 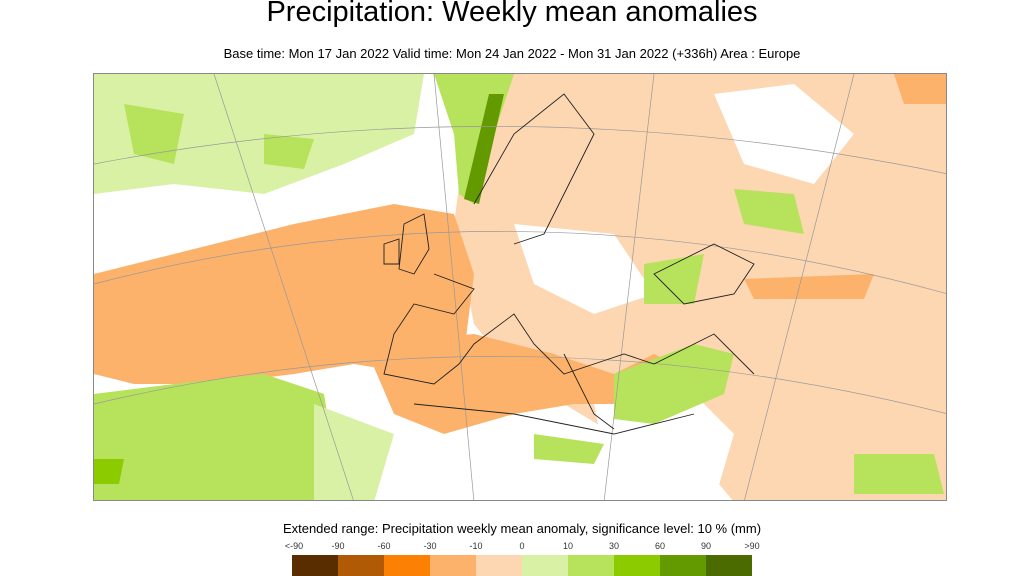 I want to click on anomaly-region-caspian, so click(x=769, y=211).